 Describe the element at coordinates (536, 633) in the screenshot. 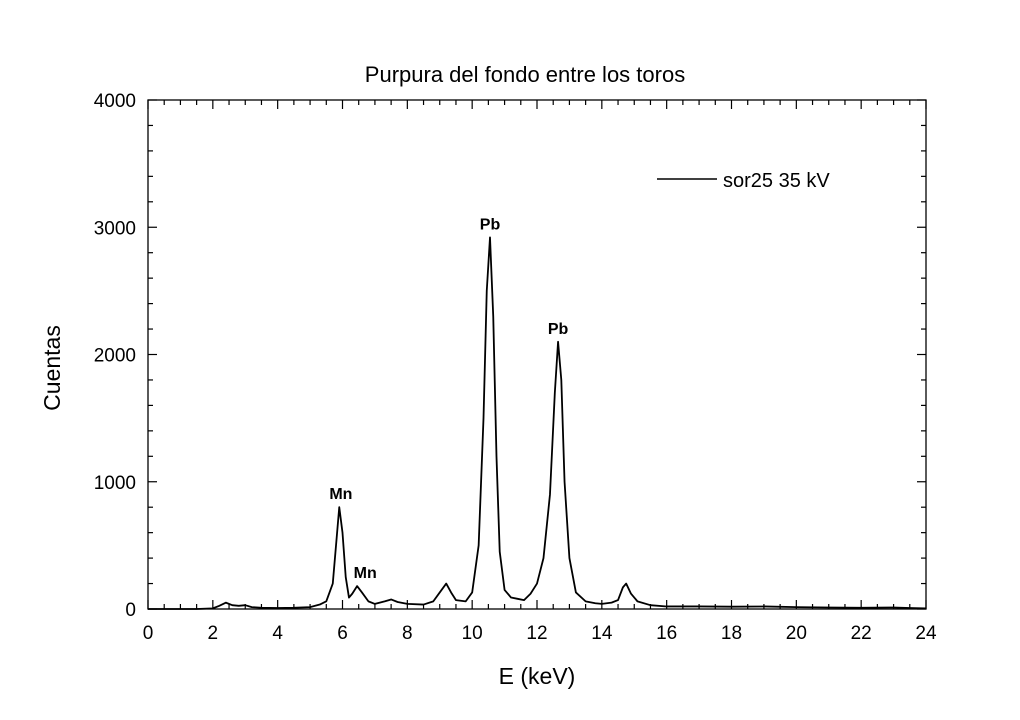

I see `x-tick-label: 12` at that location.